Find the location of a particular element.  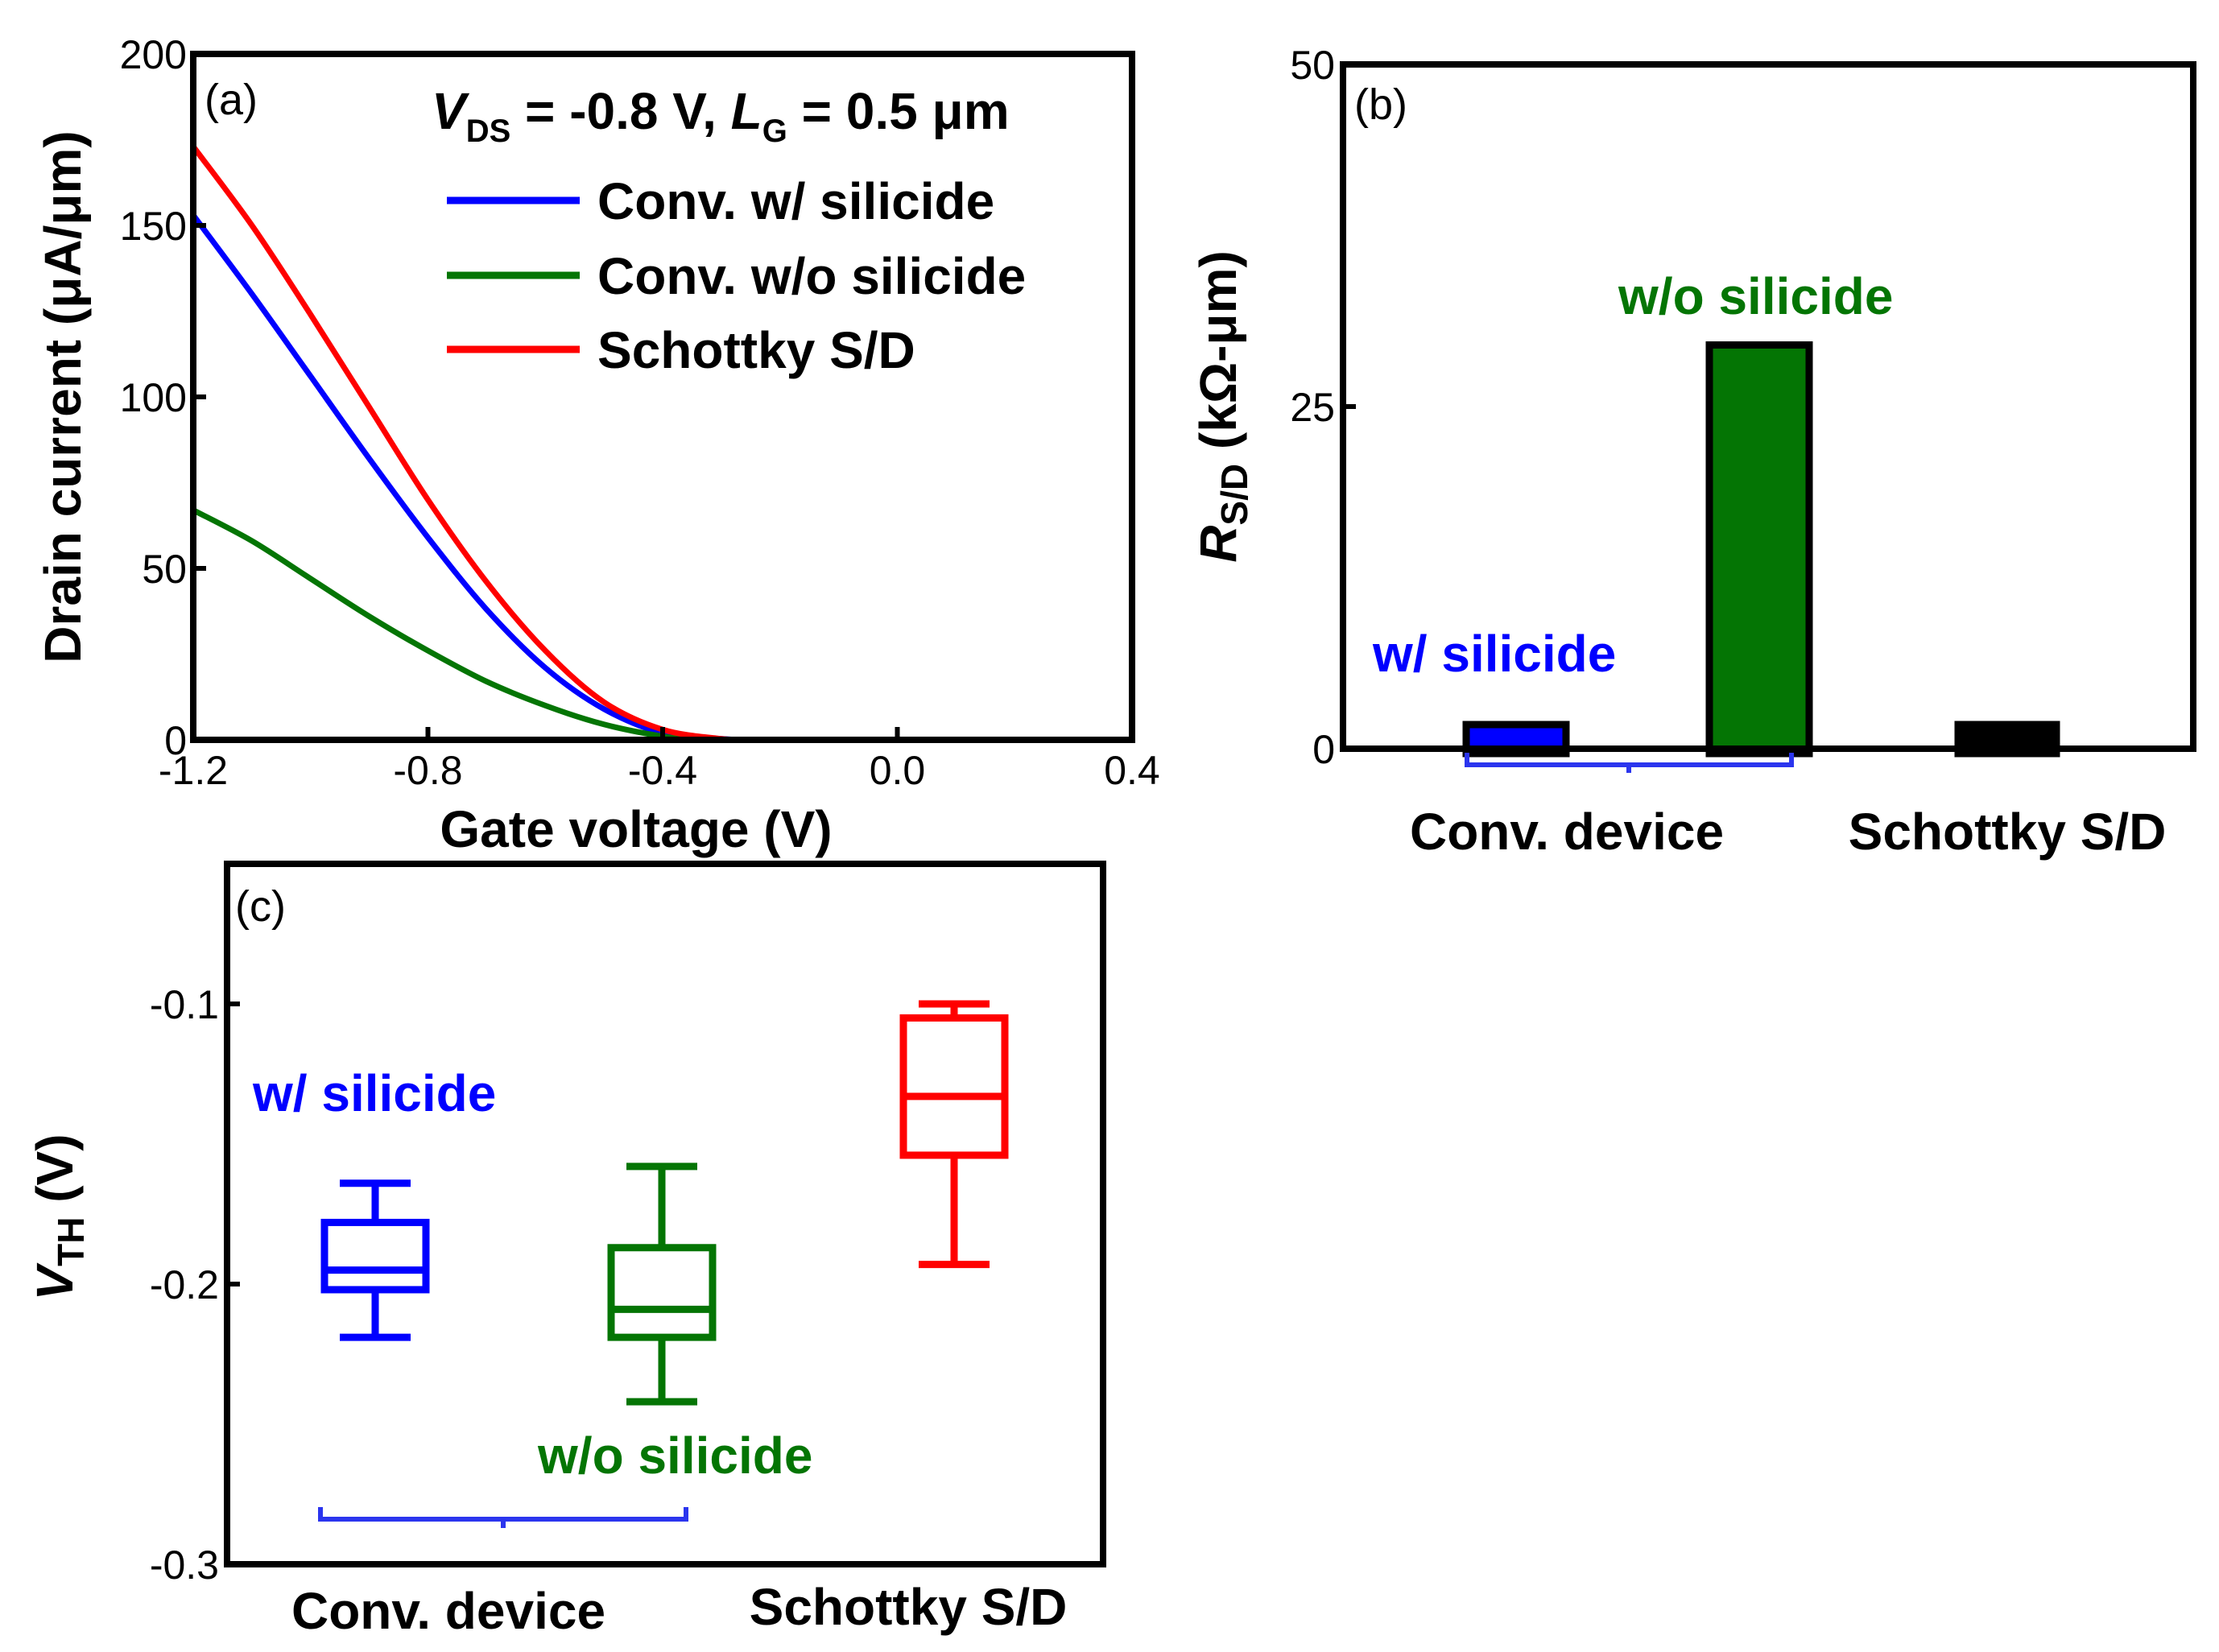

category-schottky: Schottky S/D is located at coordinates (2008, 832).